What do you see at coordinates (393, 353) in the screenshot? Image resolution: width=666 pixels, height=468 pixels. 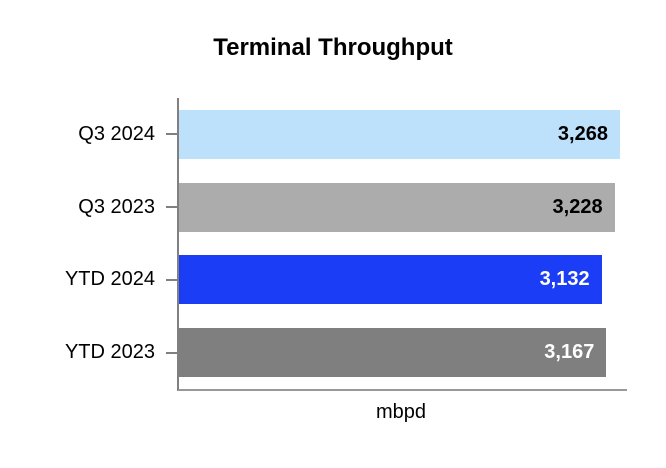 I see `bar-ytd-2023: 3,167` at bounding box center [393, 353].